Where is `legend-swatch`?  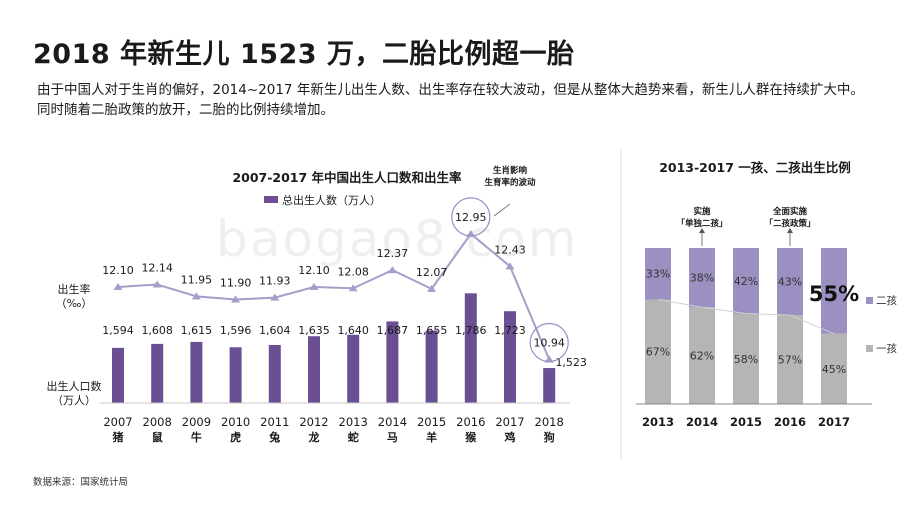 legend-swatch is located at coordinates (271, 199).